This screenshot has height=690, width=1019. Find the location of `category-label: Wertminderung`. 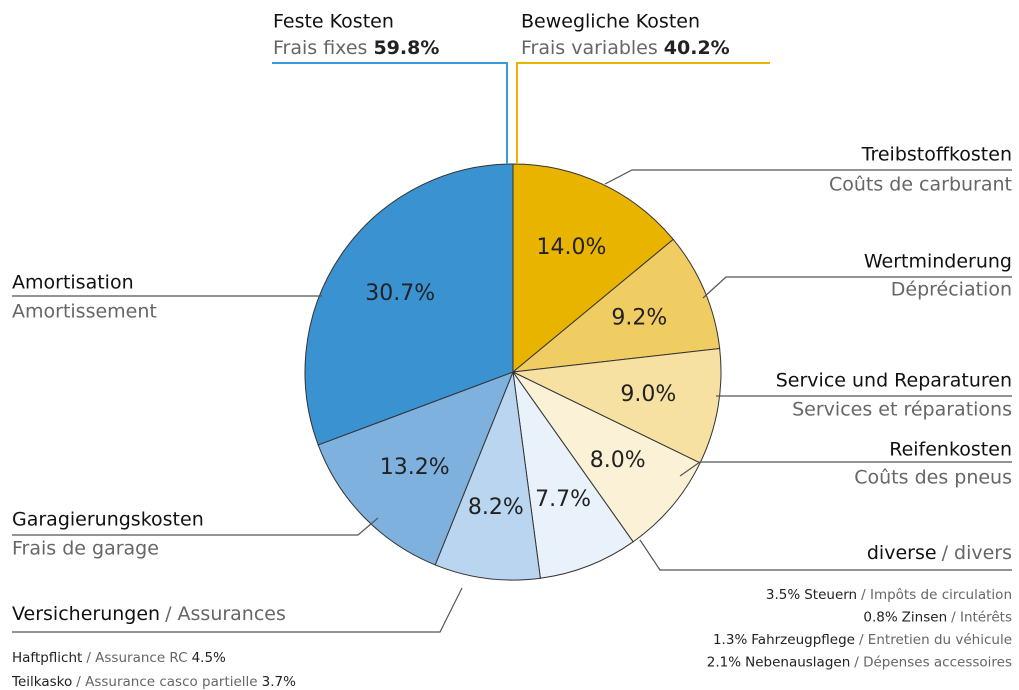

category-label: Wertminderung is located at coordinates (938, 262).